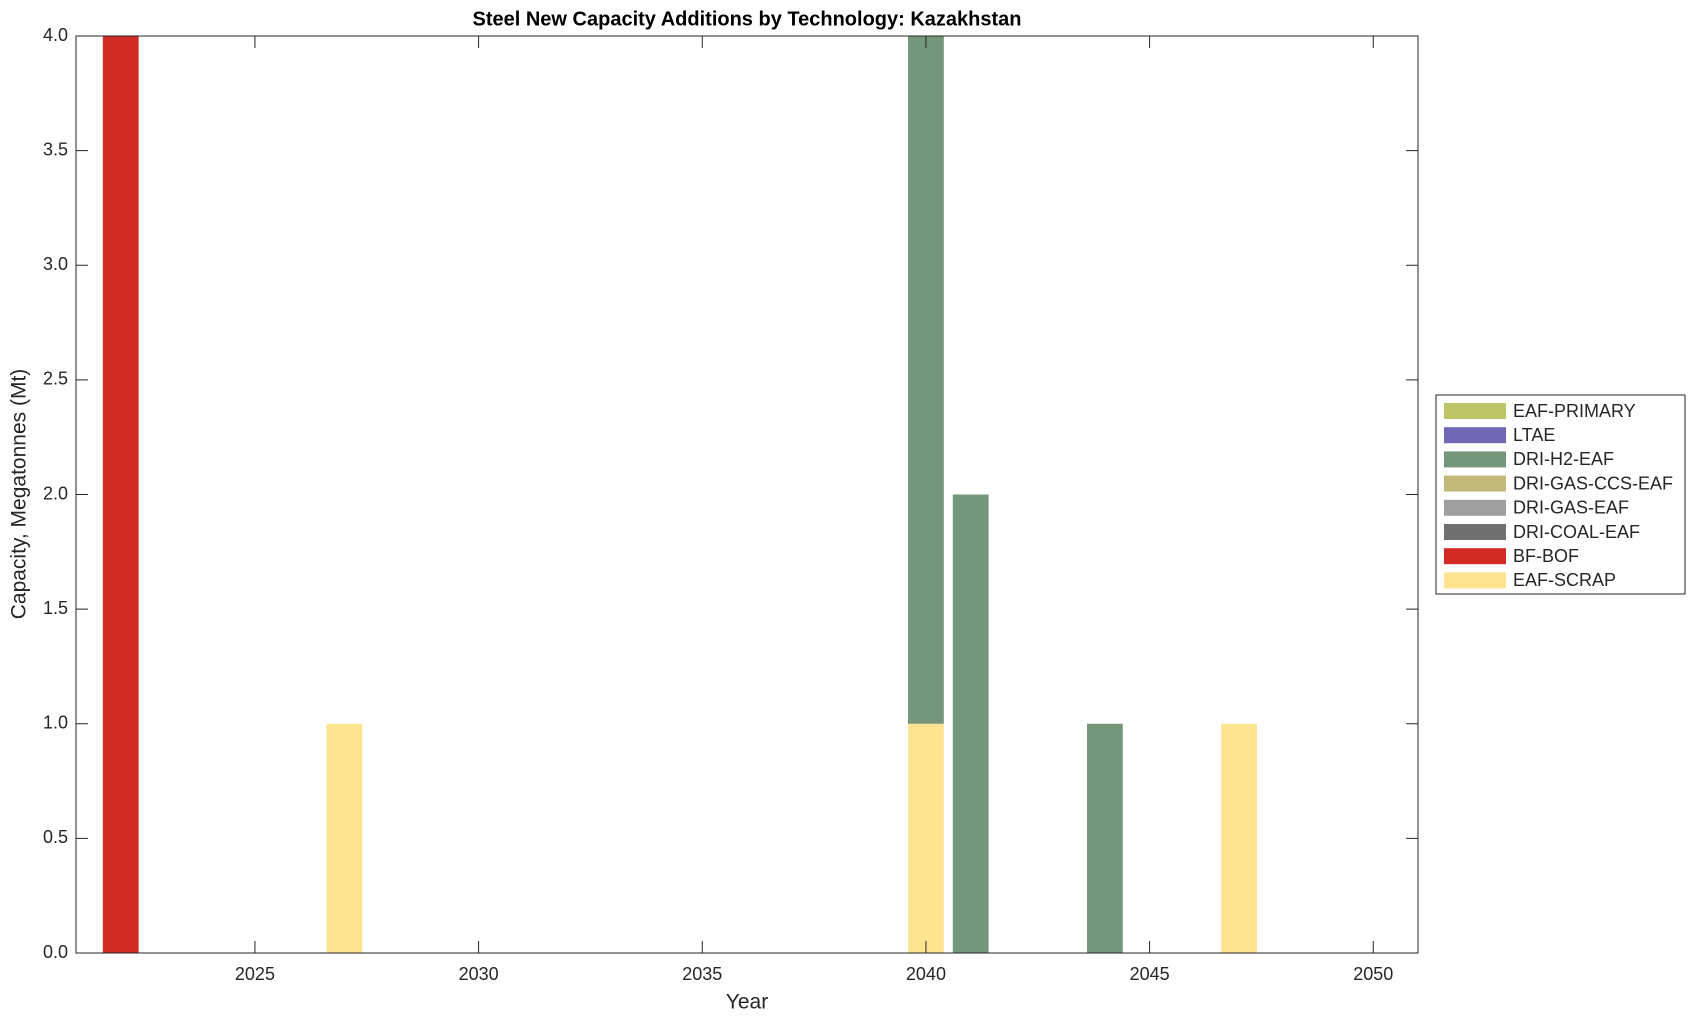 The width and height of the screenshot is (1696, 1021). What do you see at coordinates (1563, 459) in the screenshot?
I see `legend-label: DRI-H2-EAF` at bounding box center [1563, 459].